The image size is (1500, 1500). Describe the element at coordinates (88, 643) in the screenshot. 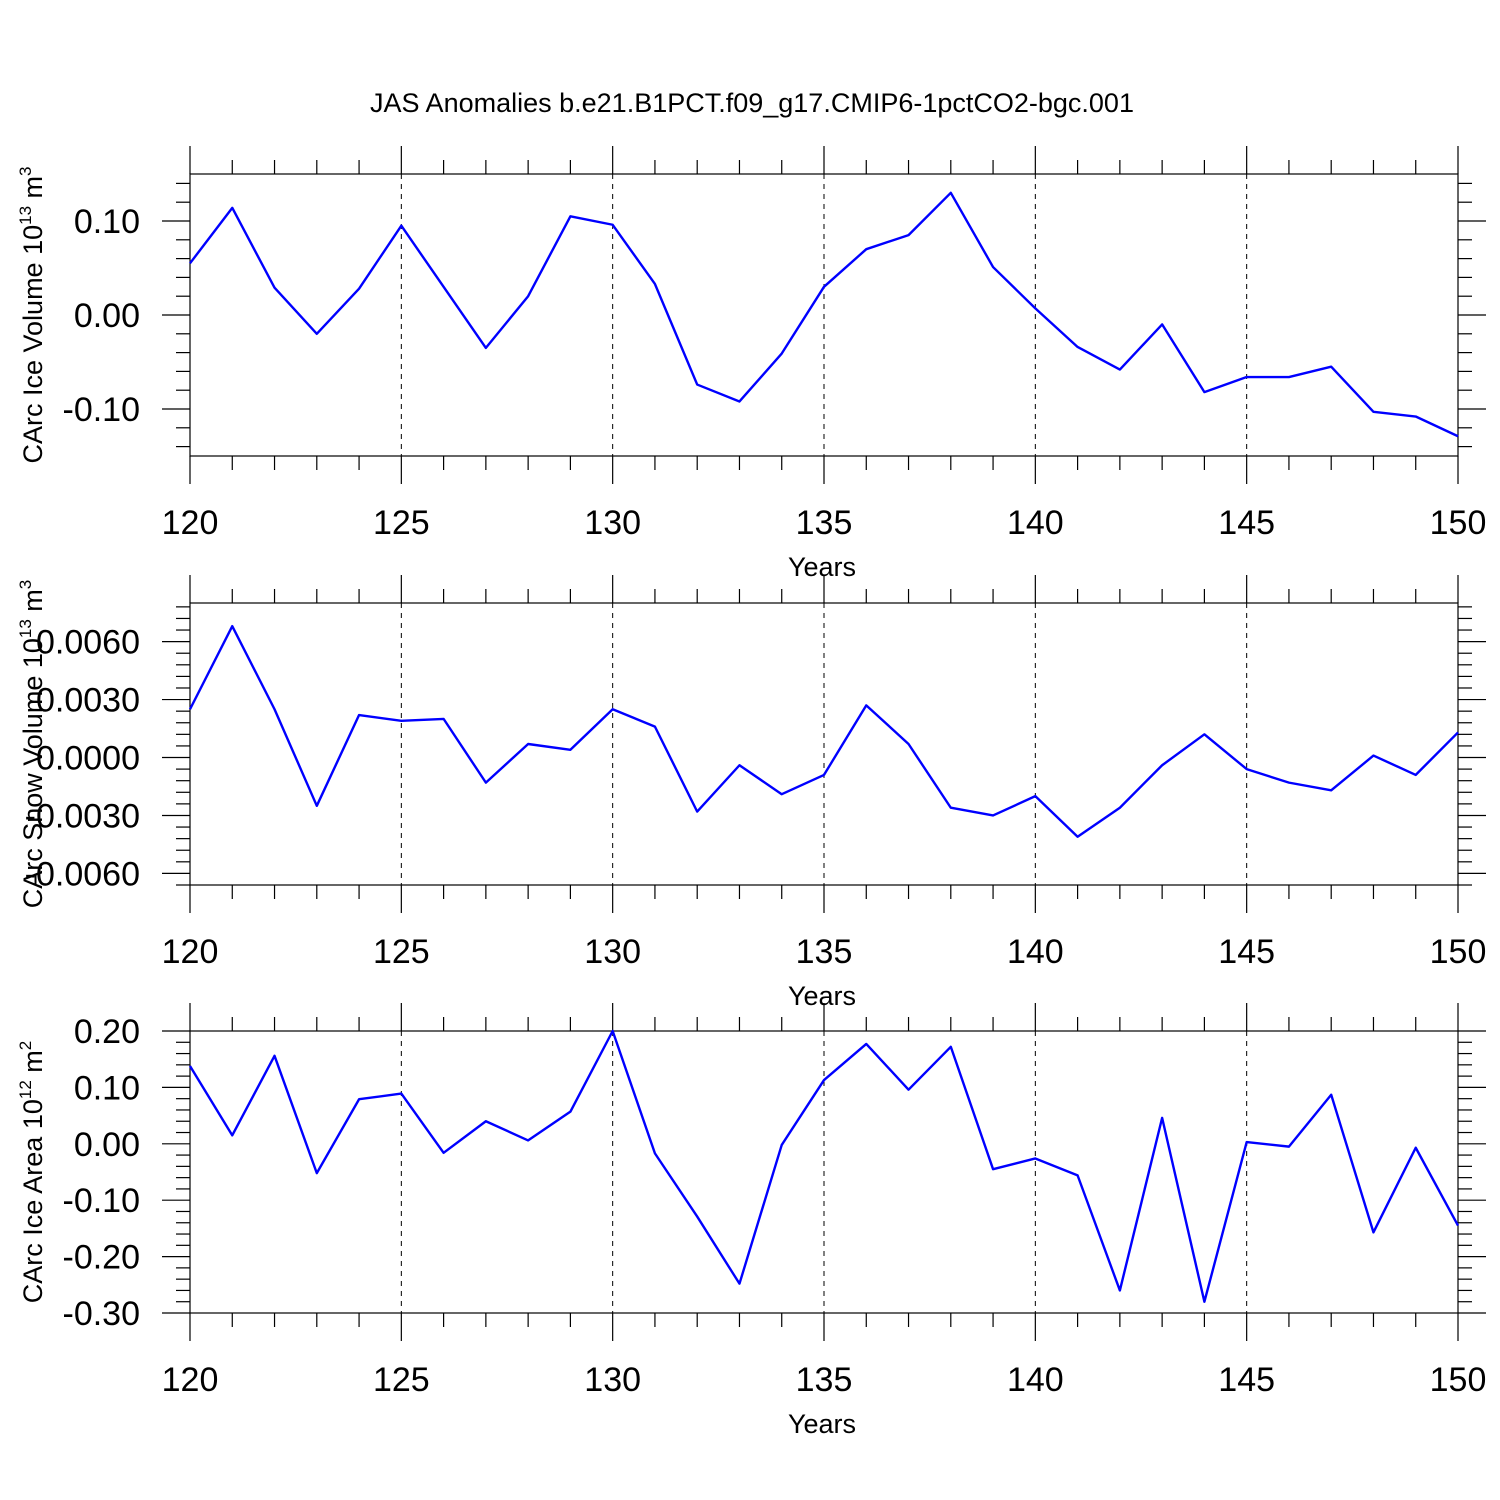

I see `y-tick-label: 0.0060` at that location.